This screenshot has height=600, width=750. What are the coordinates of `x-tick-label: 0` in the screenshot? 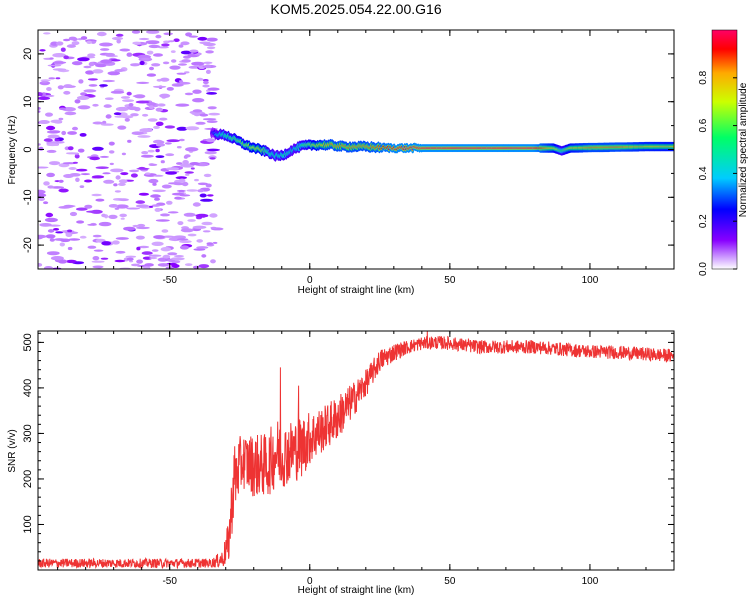 It's located at (310, 280).